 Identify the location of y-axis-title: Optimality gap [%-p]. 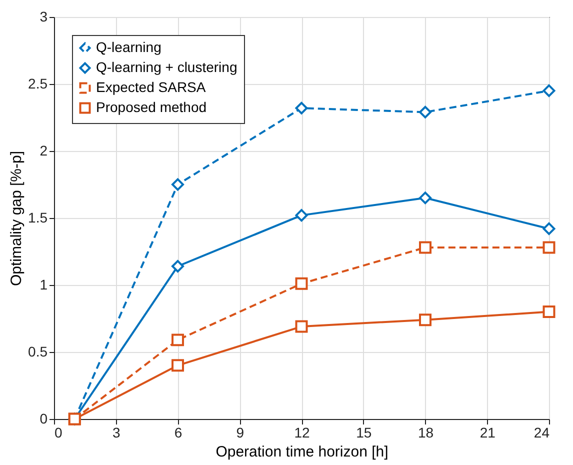
(17, 218).